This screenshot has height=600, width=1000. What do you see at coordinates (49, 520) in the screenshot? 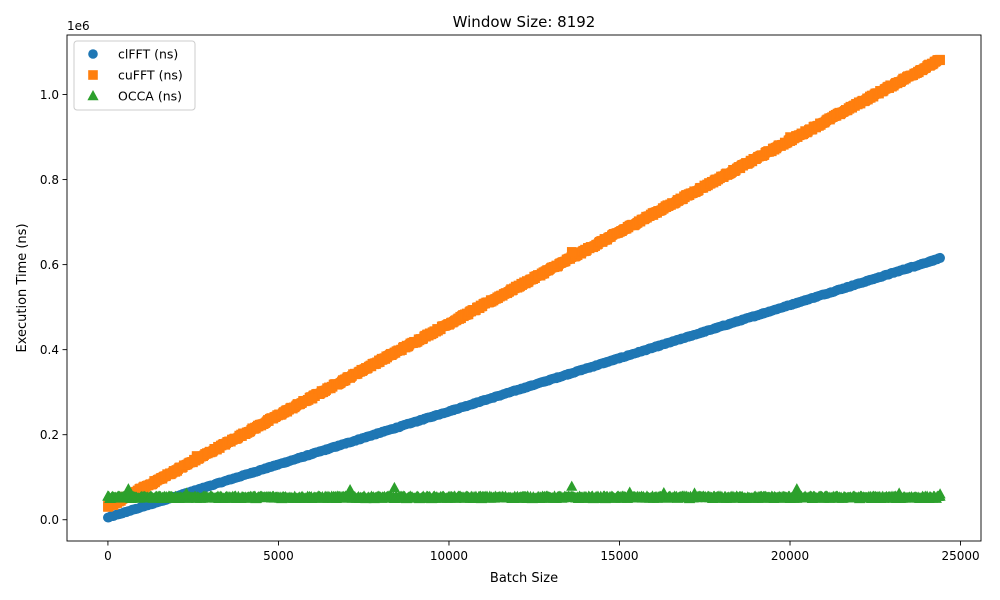
I see `y-tick-label: 0.0` at bounding box center [49, 520].